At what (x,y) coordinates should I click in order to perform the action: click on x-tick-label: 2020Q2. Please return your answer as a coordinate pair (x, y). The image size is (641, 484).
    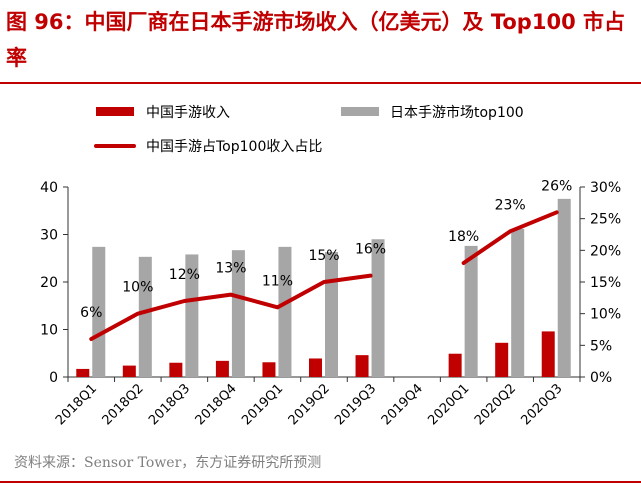
    Looking at the image, I should click on (495, 404).